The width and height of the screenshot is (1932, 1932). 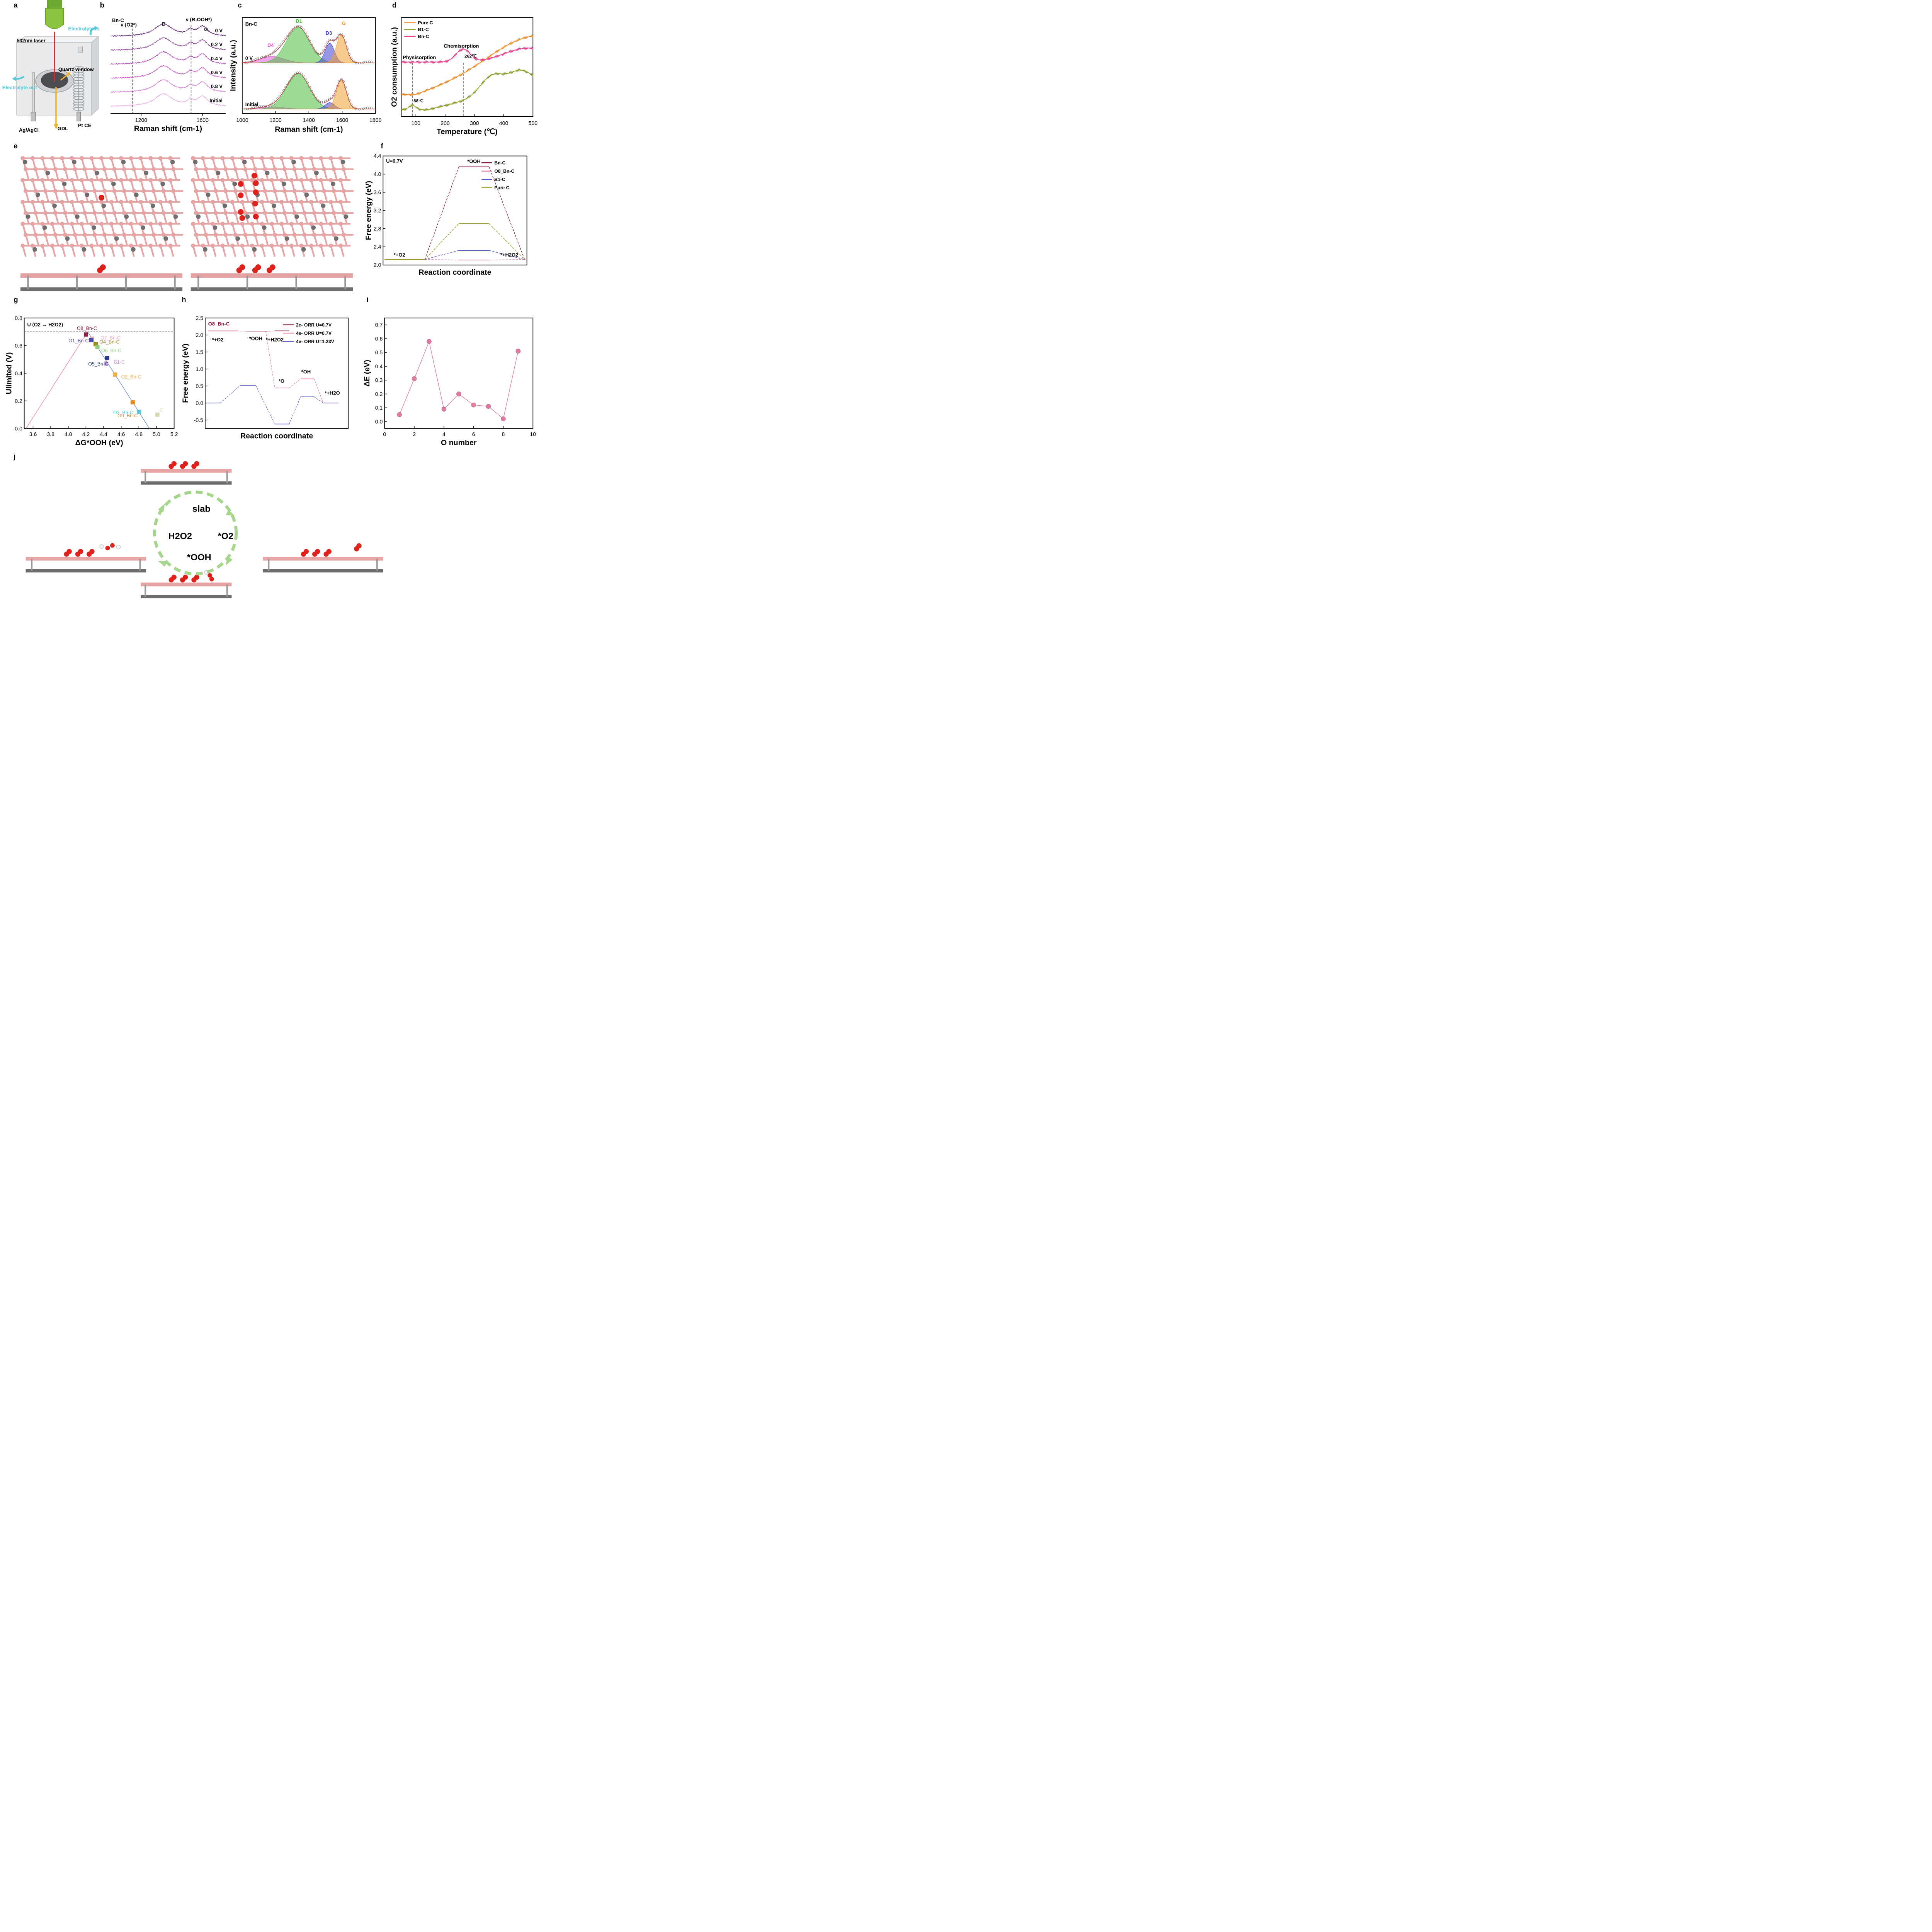 I want to click on data-point-label: O7_Bn-C, so click(x=111, y=337).